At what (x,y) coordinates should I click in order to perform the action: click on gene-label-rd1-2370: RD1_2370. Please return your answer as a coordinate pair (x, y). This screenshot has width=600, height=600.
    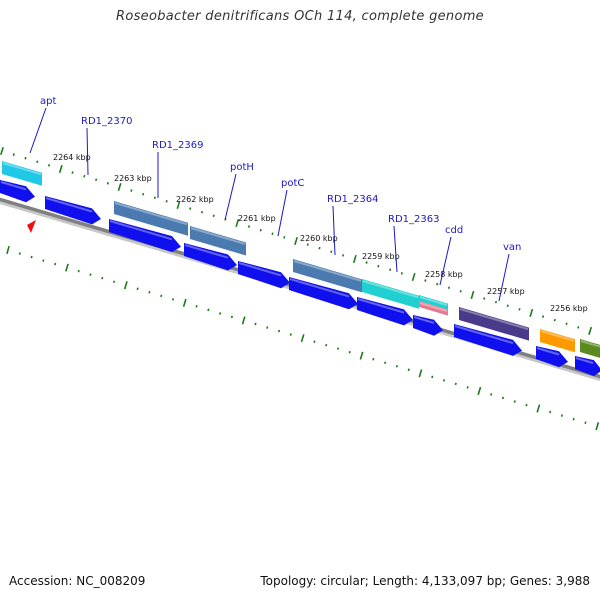
    Looking at the image, I should click on (106, 121).